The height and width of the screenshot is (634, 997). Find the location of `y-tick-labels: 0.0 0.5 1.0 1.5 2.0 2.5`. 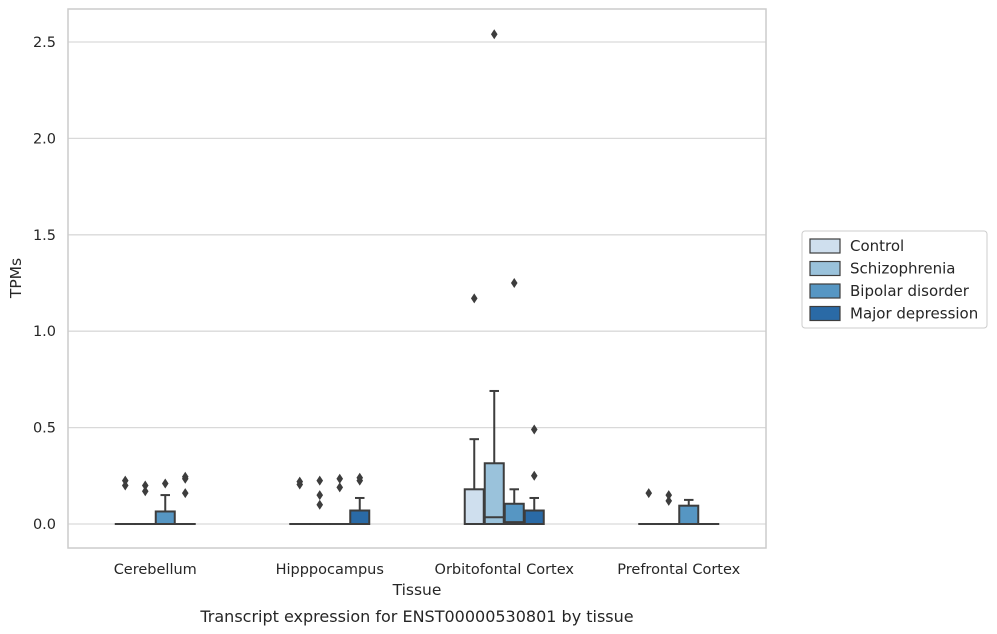

y-tick-labels: 0.0 0.5 1.0 1.5 2.0 2.5 is located at coordinates (44, 284).